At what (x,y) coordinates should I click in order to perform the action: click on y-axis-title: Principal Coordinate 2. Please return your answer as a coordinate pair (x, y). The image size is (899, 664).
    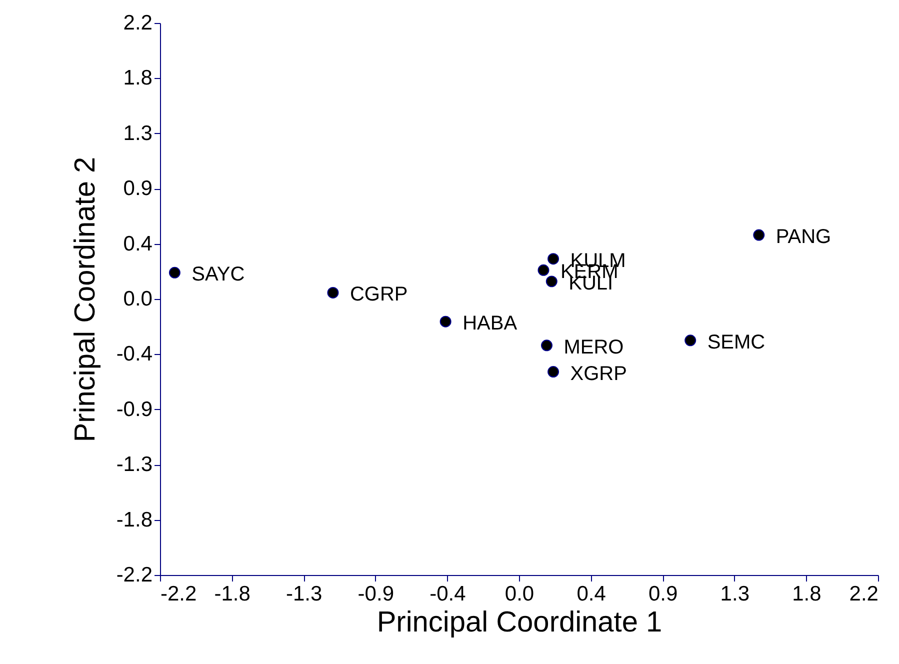
    Looking at the image, I should click on (85, 299).